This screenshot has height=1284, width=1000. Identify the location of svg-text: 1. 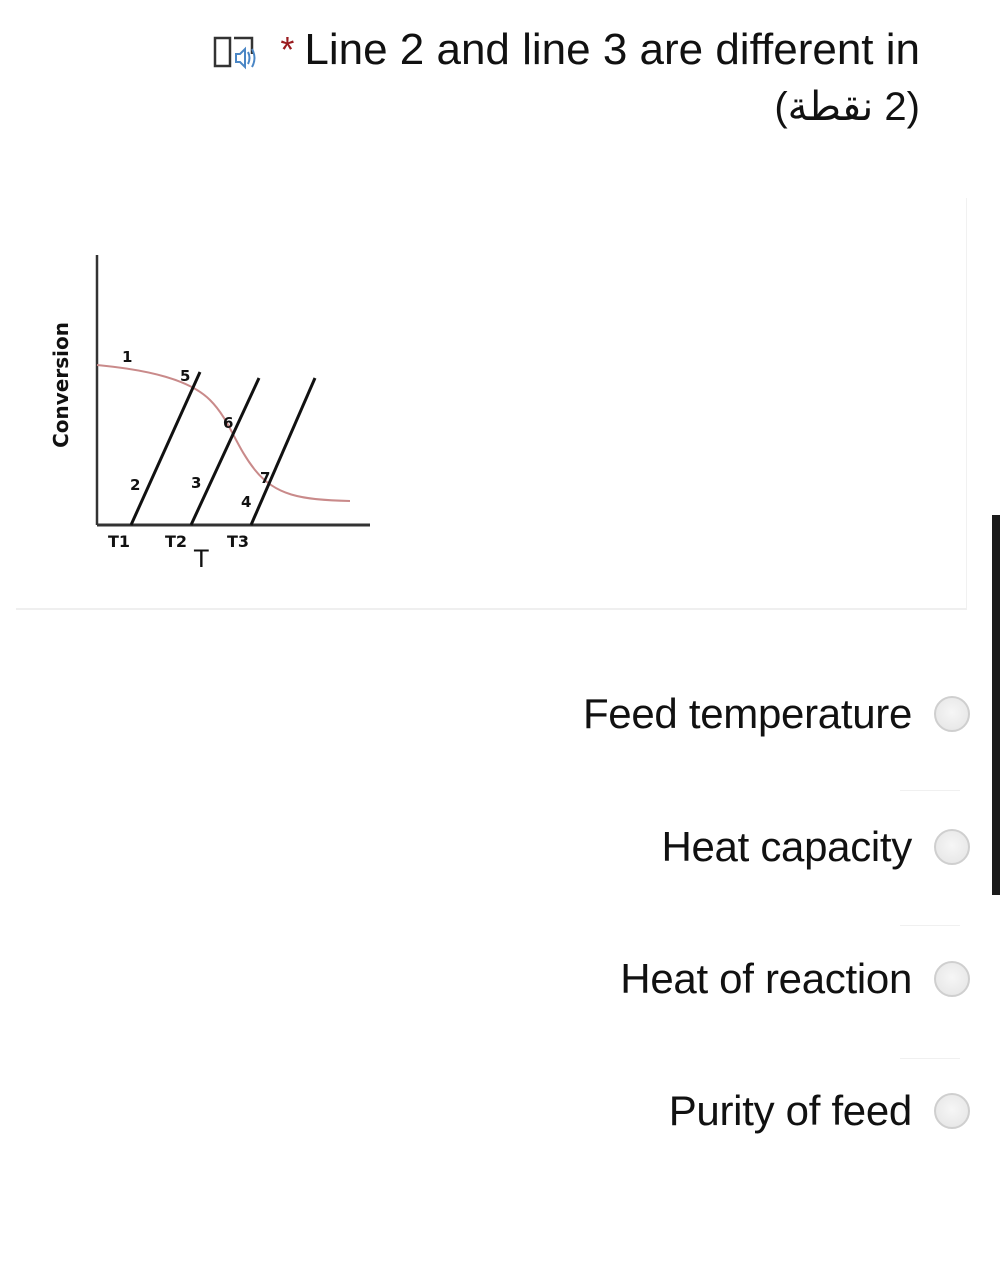
(127, 357).